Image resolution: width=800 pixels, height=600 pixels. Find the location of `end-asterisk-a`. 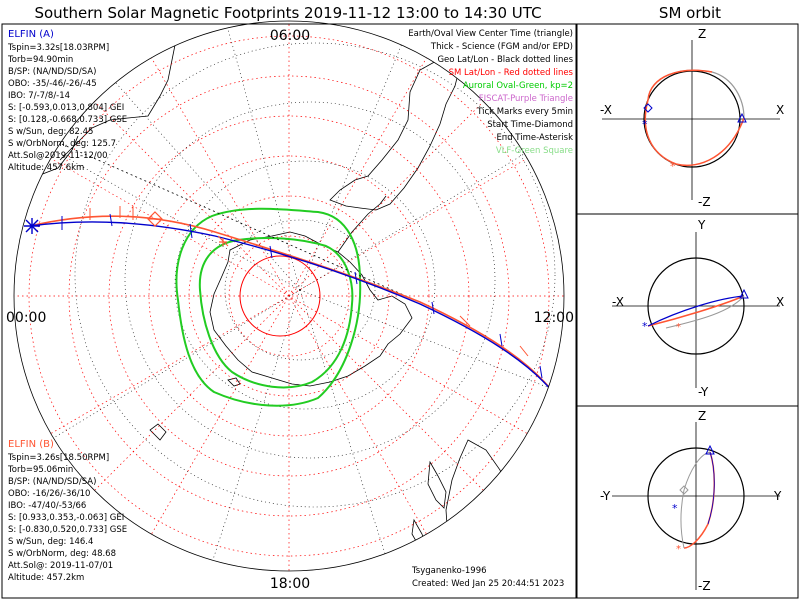

end-asterisk-a is located at coordinates (32, 226).